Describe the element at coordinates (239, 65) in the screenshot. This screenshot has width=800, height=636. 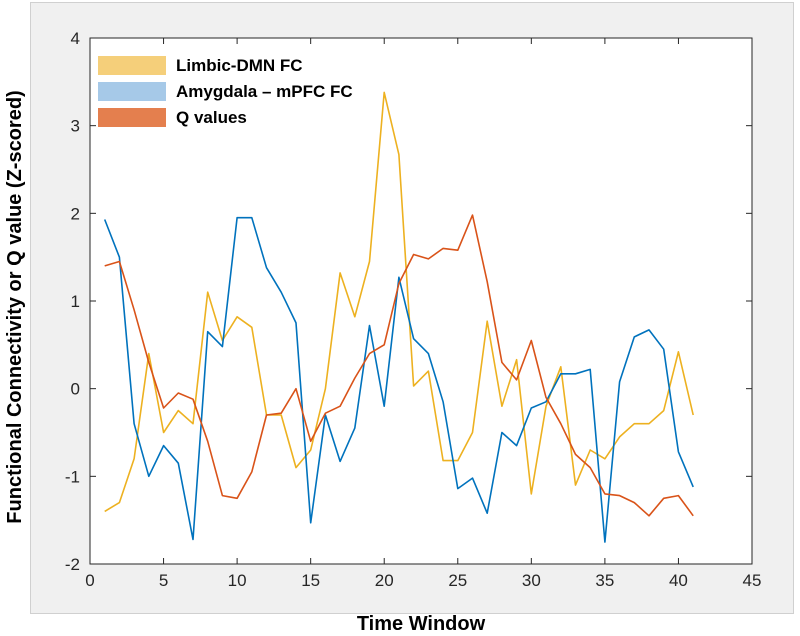
I see `legend-label-1: Limbic-DMN FC` at that location.